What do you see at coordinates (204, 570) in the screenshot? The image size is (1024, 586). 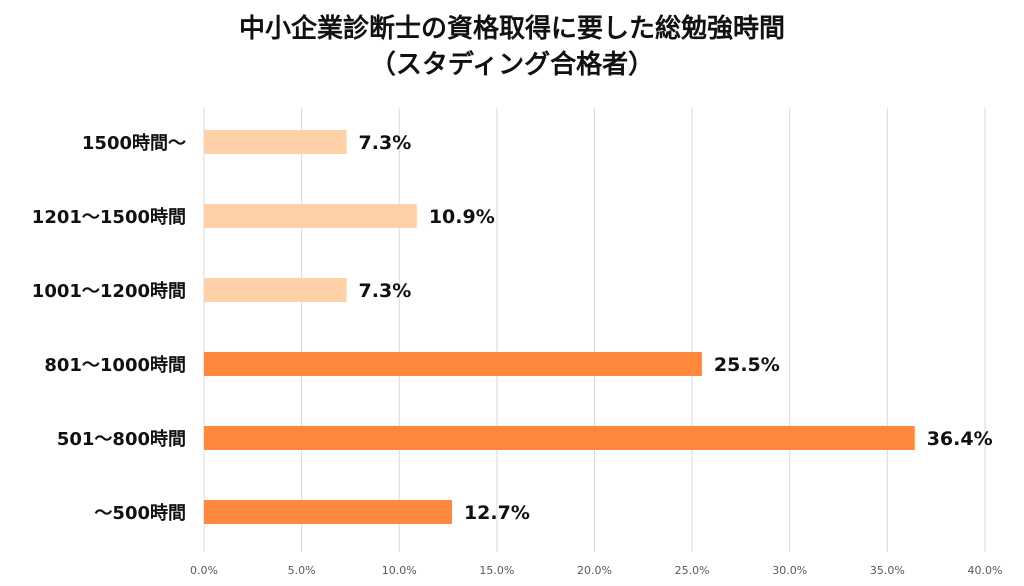 I see `x-tick-label: 0.0%` at bounding box center [204, 570].